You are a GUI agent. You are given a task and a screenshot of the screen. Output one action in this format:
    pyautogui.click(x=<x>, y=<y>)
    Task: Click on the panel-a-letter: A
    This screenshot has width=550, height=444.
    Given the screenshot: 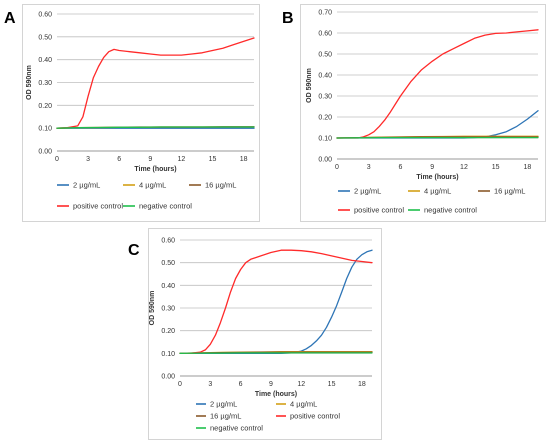 What is the action you would take?
    pyautogui.click(x=10, y=18)
    